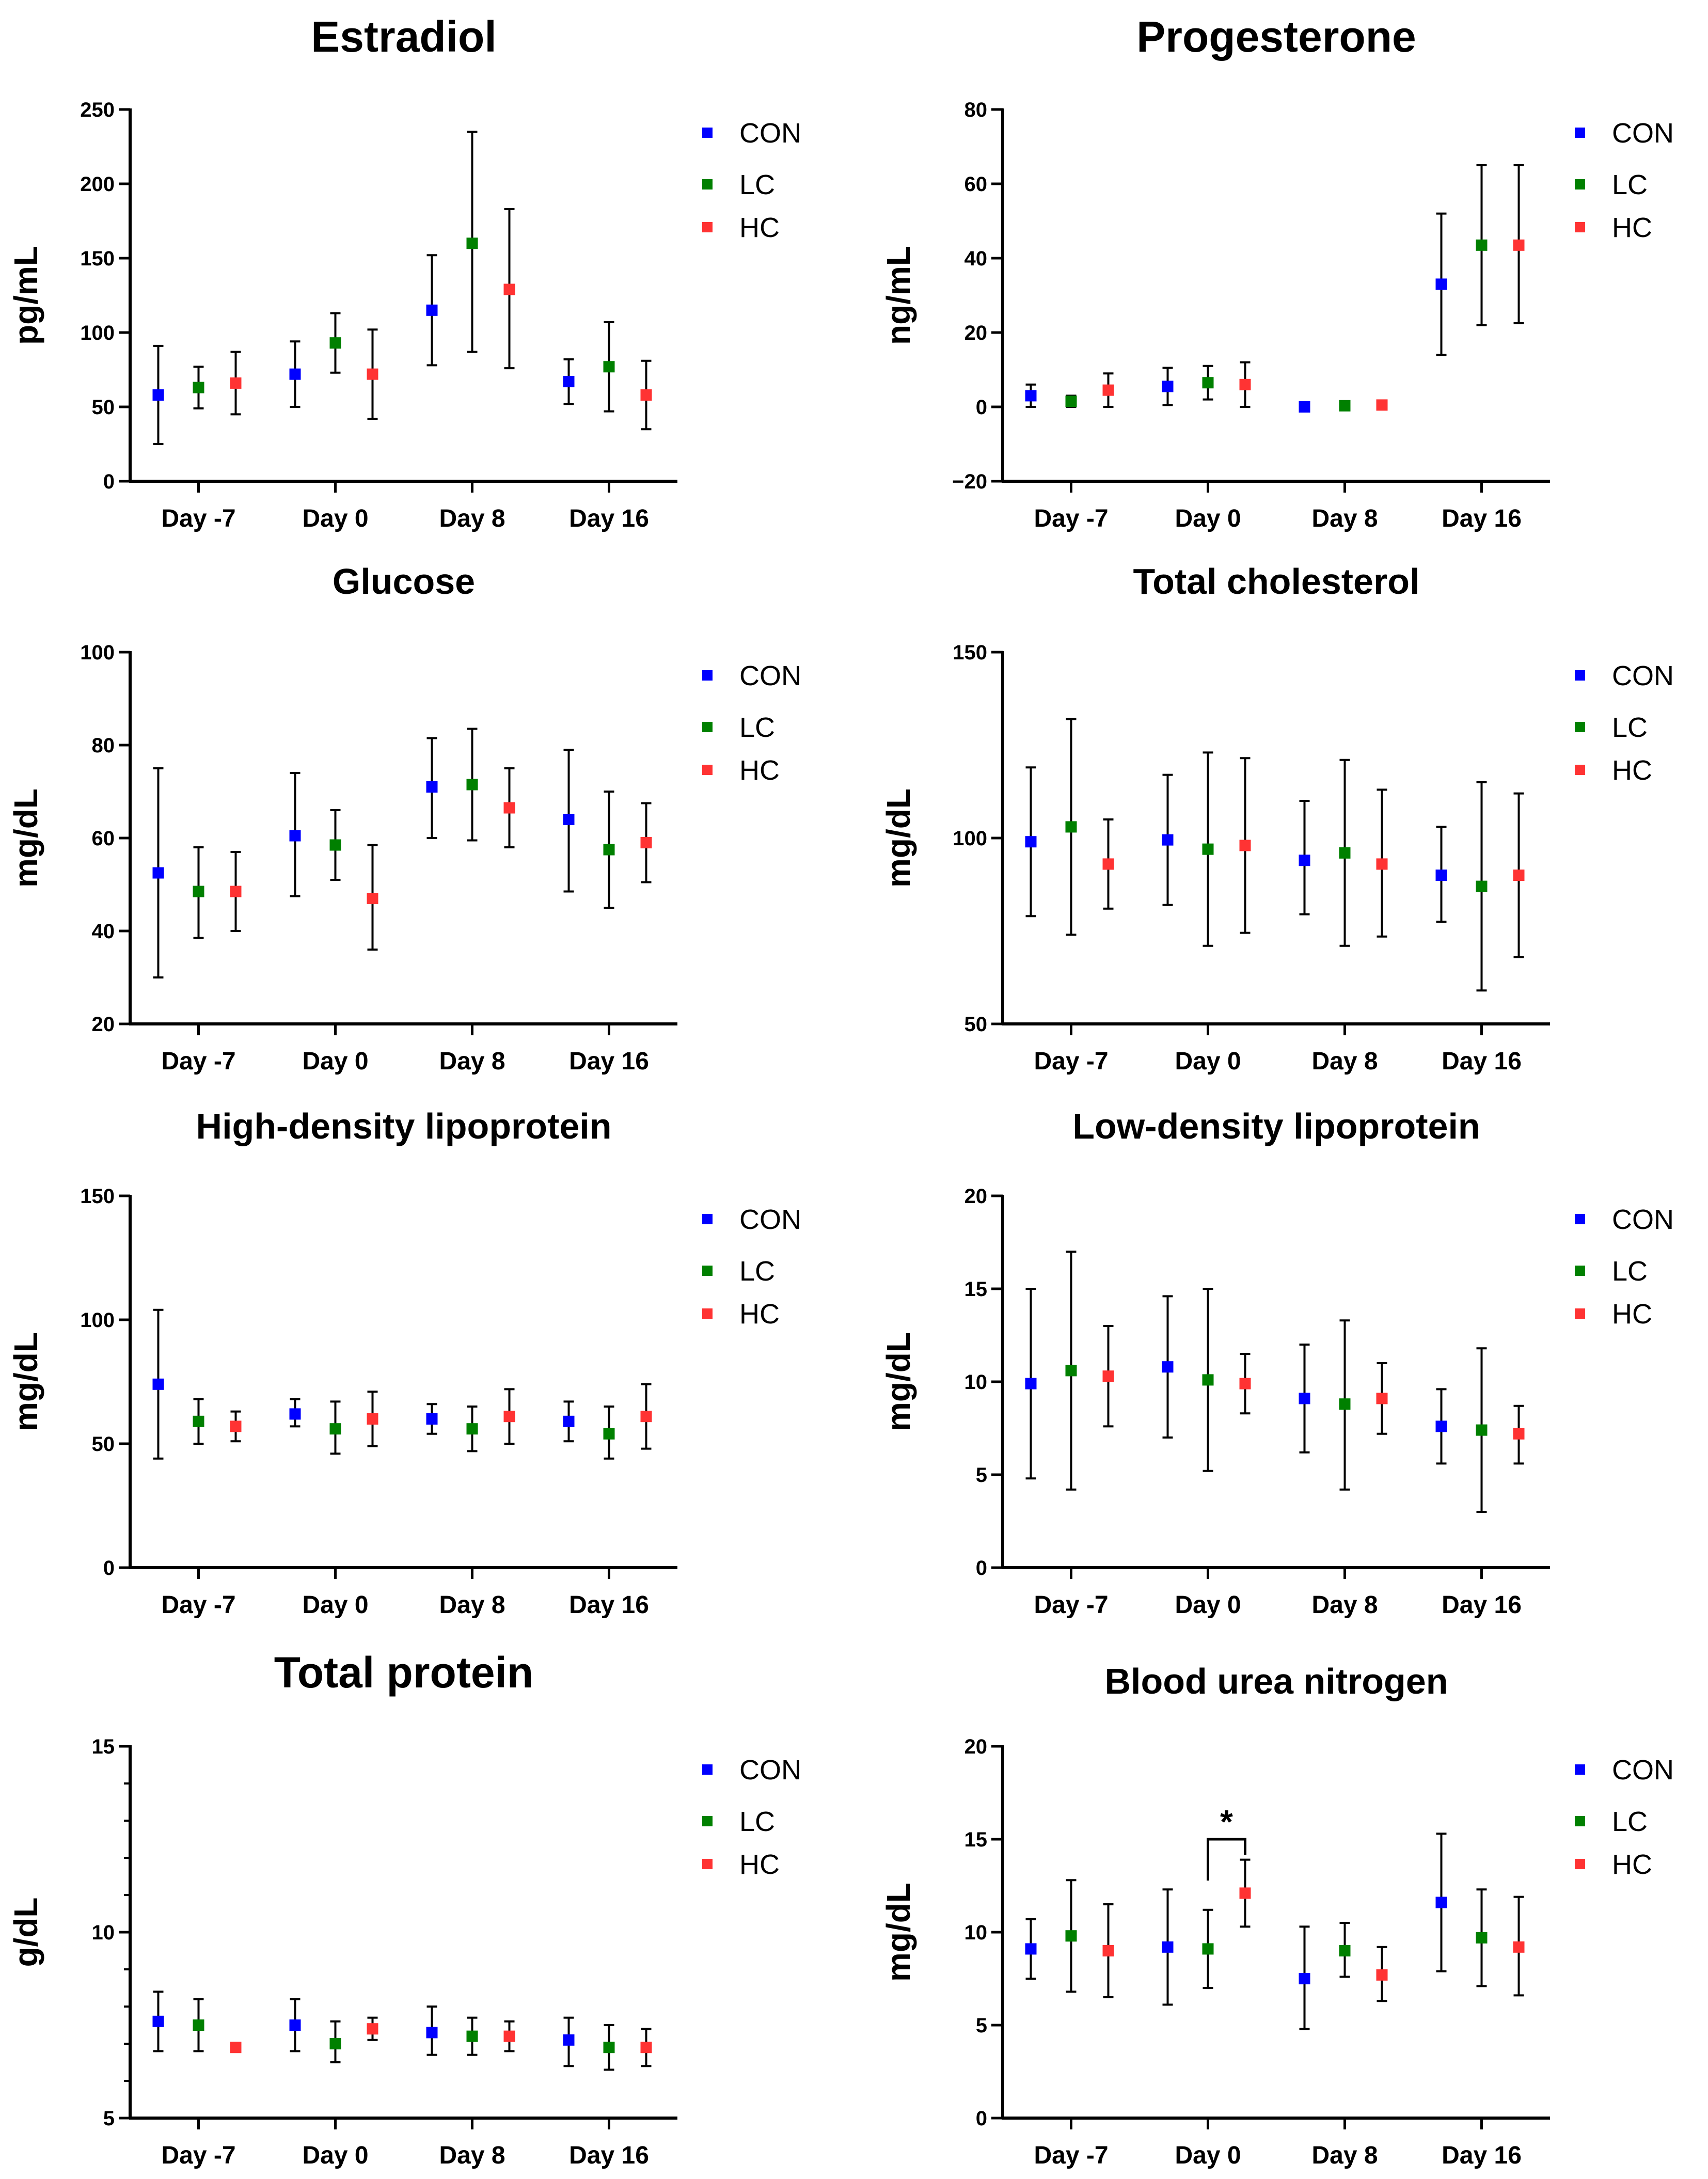  I want to click on y-tick-label: 5, so click(981, 1475).